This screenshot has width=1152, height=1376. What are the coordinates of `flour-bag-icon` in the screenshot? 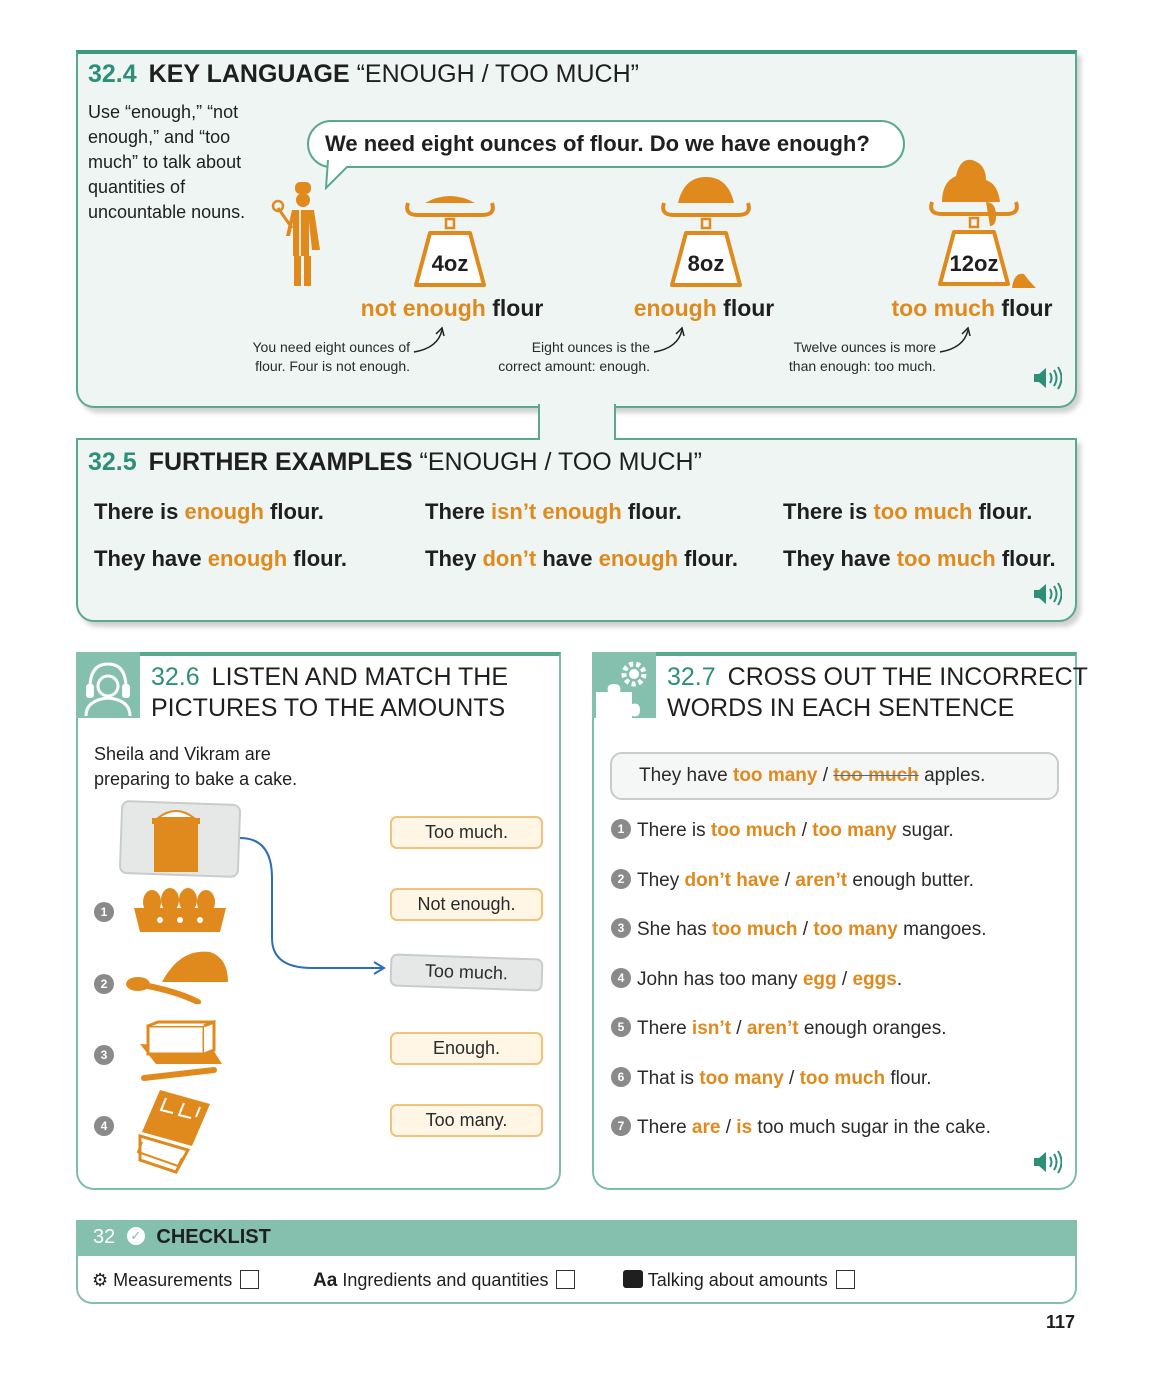 It's located at (176, 841).